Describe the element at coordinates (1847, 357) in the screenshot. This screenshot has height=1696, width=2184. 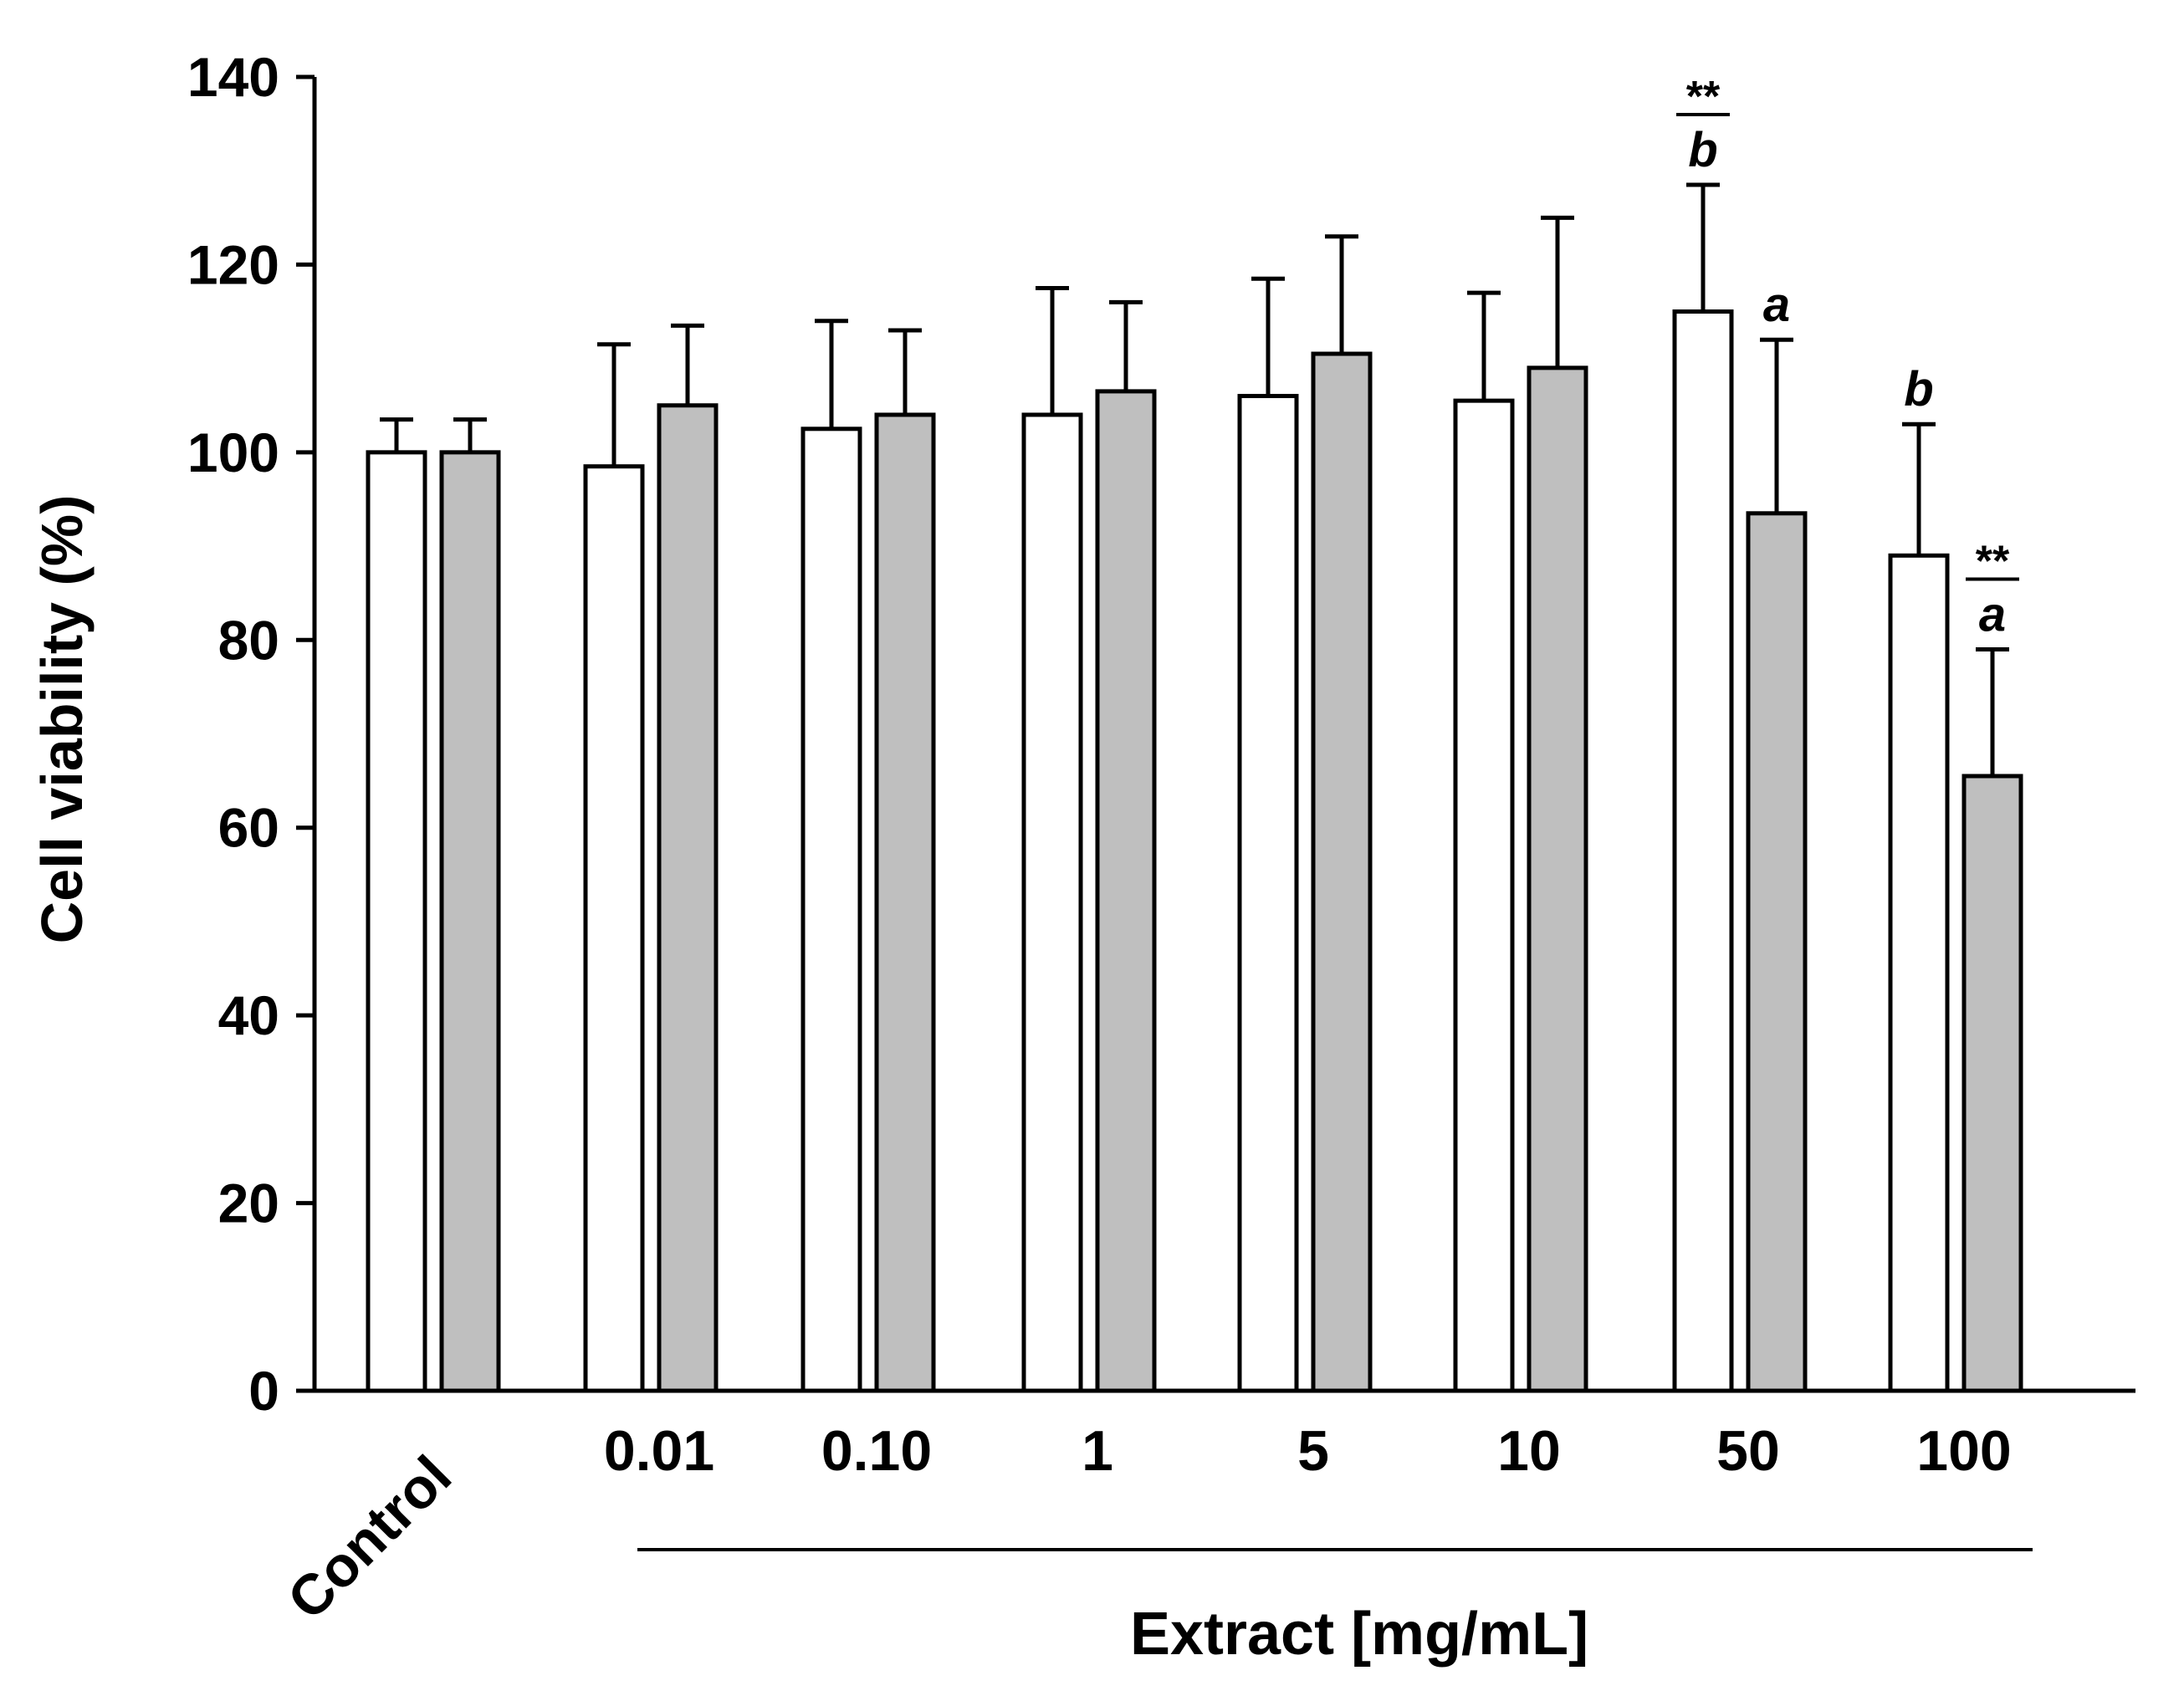
I see `chart-annotations: b**aba**` at that location.